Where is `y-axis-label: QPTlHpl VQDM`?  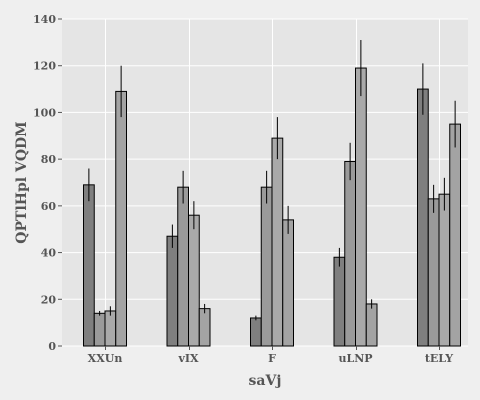 y-axis-label: QPTlHpl VQDM is located at coordinates (22, 182).